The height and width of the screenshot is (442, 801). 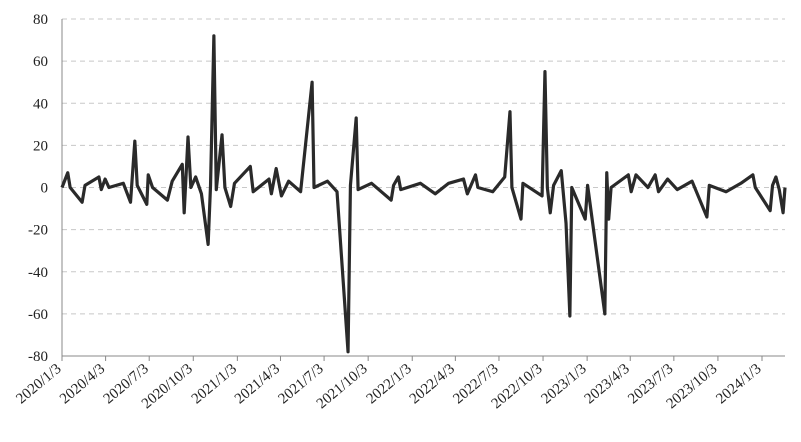 I want to click on y-tick-label: 40, so click(x=40, y=104).